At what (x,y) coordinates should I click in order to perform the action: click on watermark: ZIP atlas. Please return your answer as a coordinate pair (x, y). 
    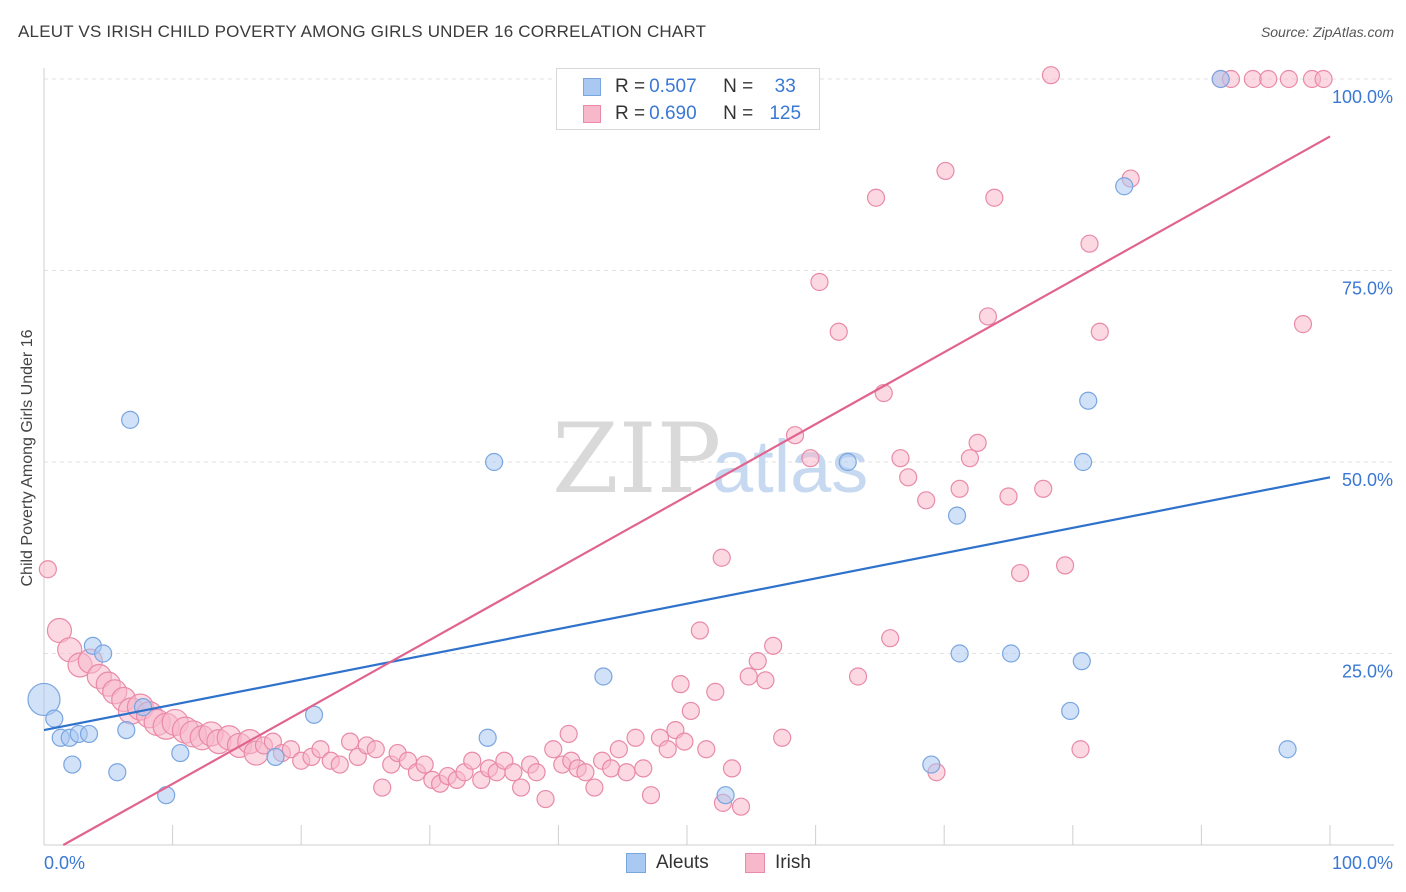
    Looking at the image, I should click on (710, 459).